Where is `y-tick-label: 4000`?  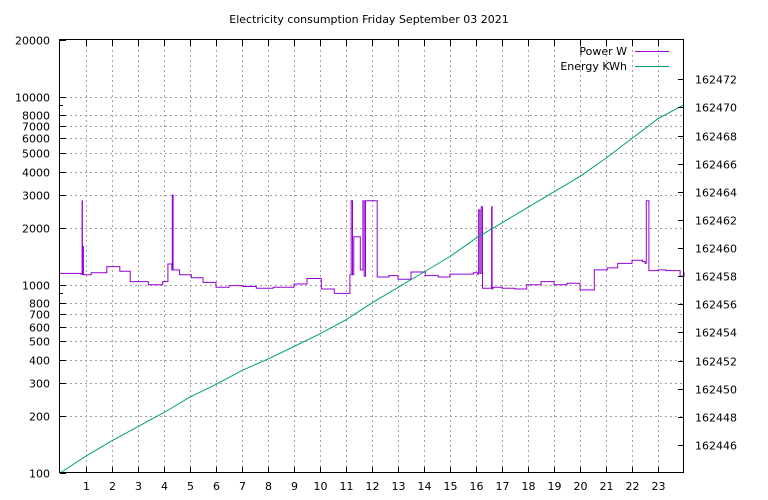
y-tick-label: 4000 is located at coordinates (36, 173).